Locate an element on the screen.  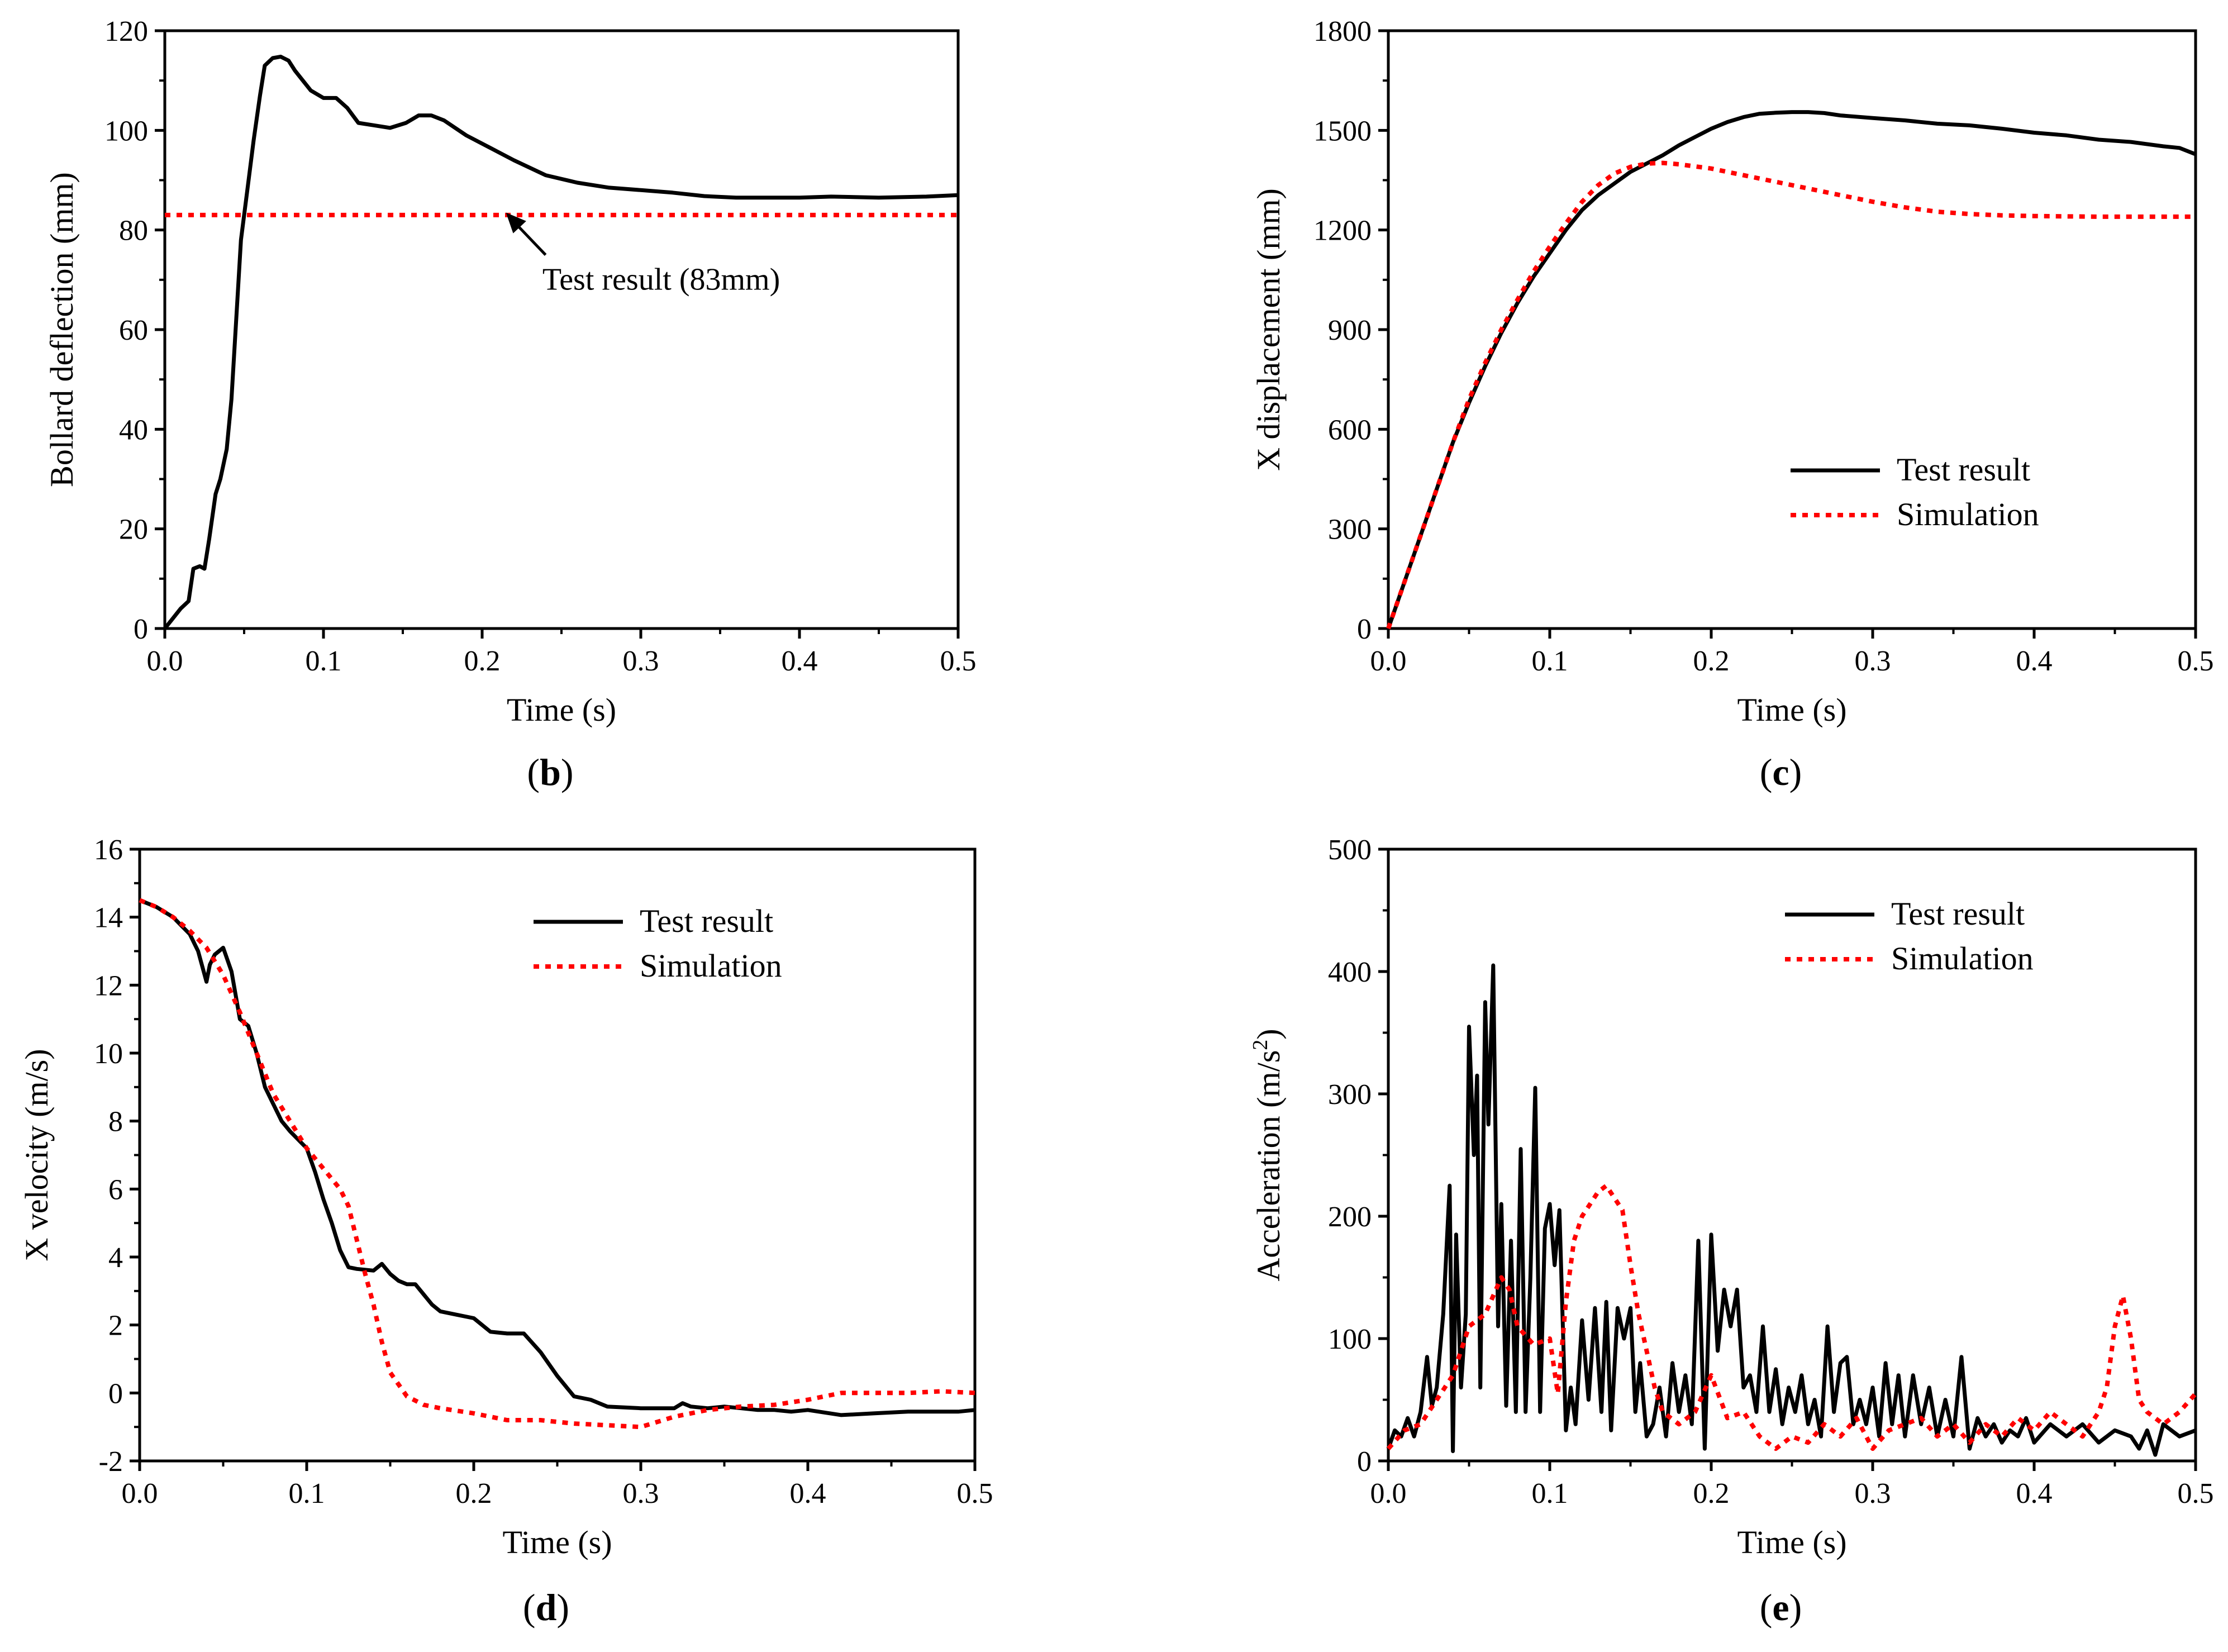
panel-caption: (d) is located at coordinates (546, 1607).